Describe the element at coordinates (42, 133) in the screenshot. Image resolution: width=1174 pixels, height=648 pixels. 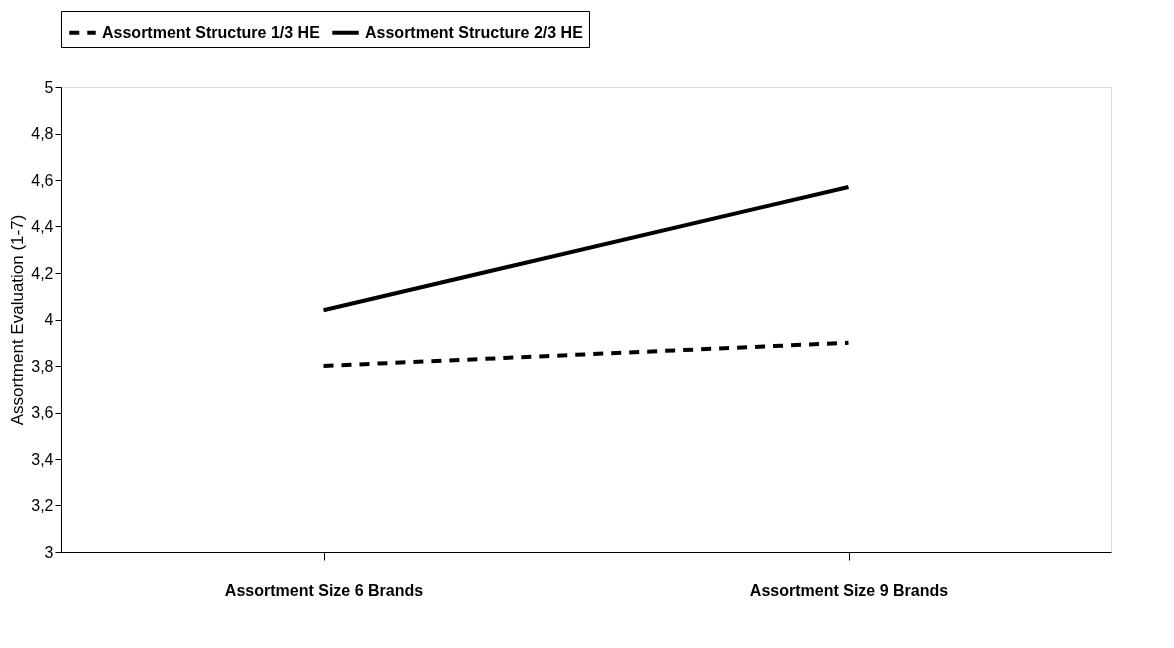
I see `y-tick-label: 4,8` at that location.